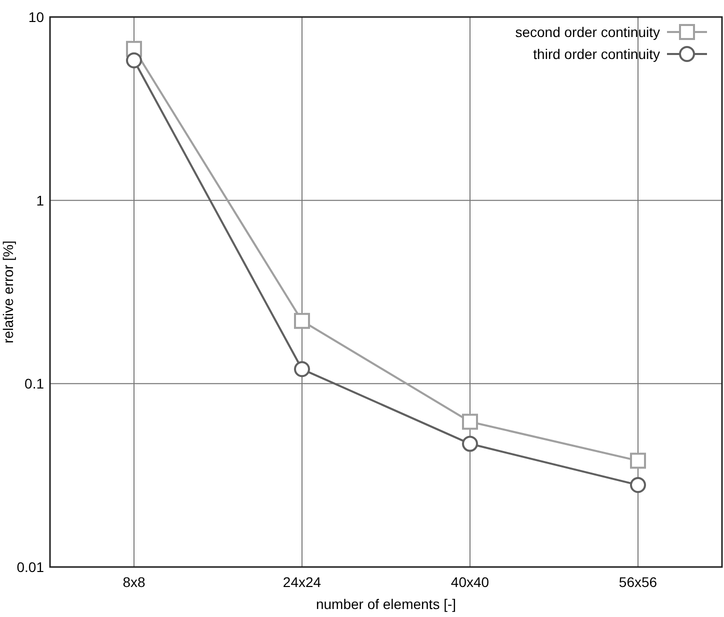  I want to click on legend-label: third order continuity, so click(596, 54).